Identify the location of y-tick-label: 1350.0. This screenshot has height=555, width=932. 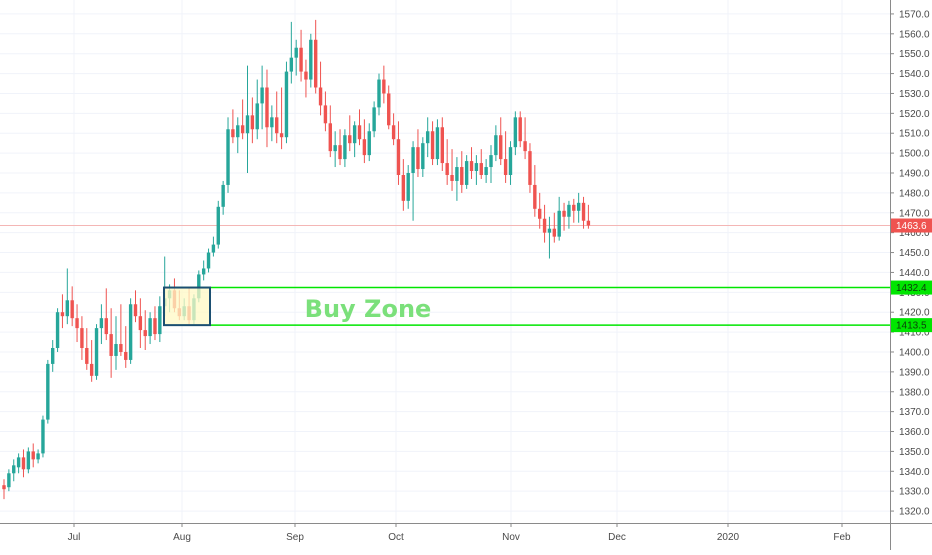
(914, 452).